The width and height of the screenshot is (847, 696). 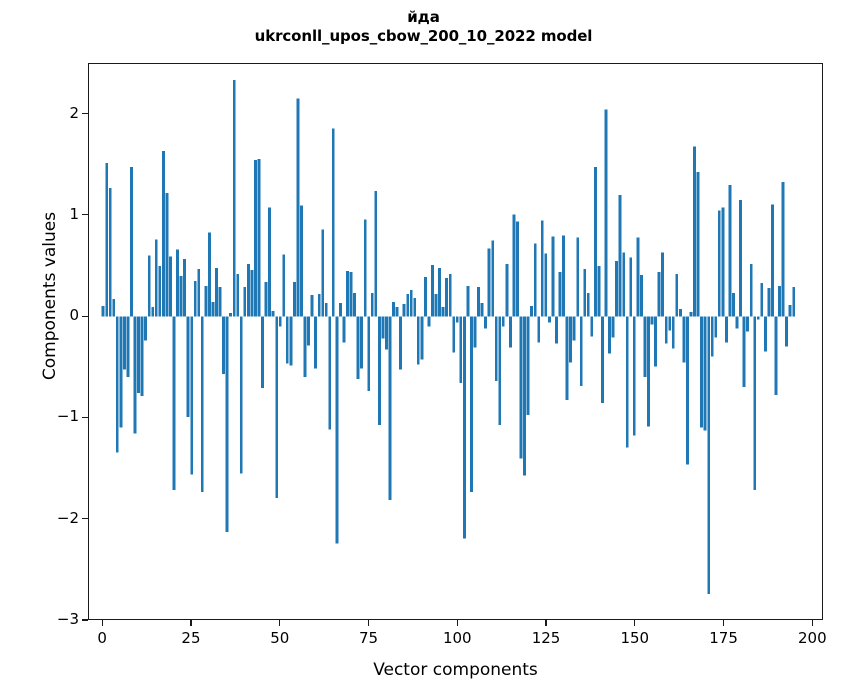 What do you see at coordinates (457, 638) in the screenshot?
I see `x-tick-label: 100` at bounding box center [457, 638].